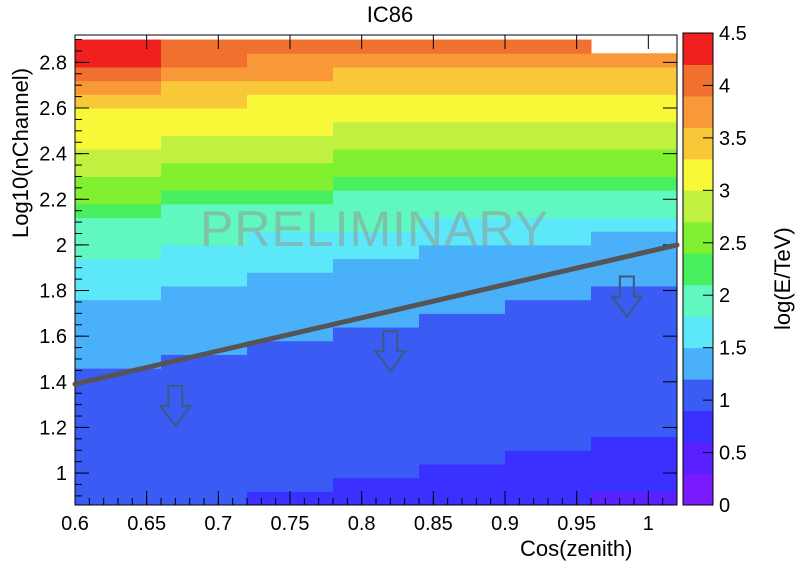 This screenshot has width=799, height=567. Describe the element at coordinates (576, 548) in the screenshot. I see `x-axis-label: Cos(zenith)` at that location.